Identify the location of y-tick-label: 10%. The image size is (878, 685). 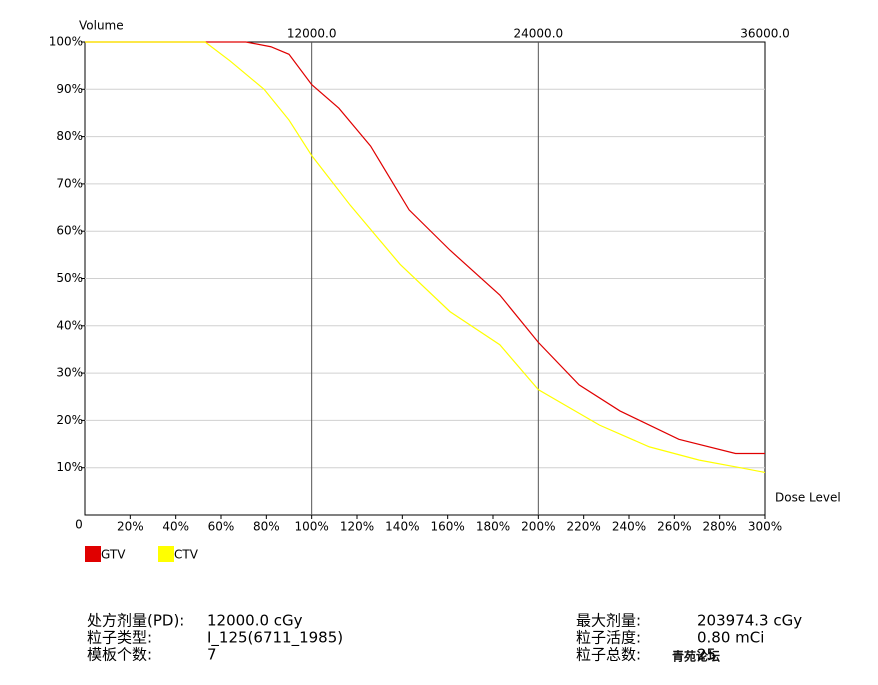
(69, 467).